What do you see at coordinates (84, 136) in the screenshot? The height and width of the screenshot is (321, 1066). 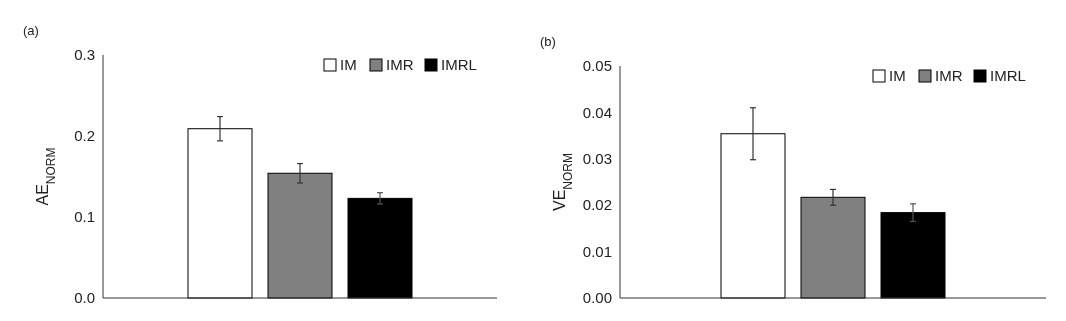 I see `y-tick-label: 0.2` at bounding box center [84, 136].